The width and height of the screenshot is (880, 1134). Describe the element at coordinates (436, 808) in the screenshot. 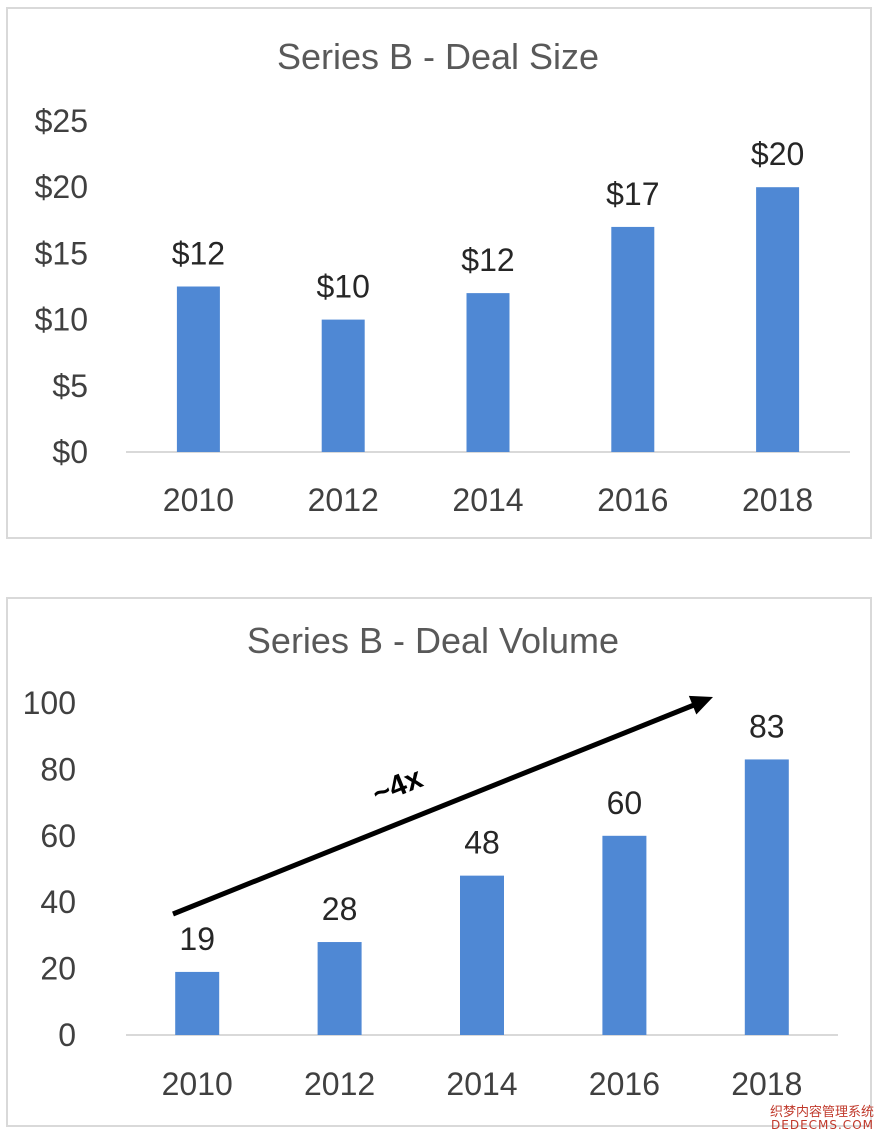

I see `trend-arrow-line` at that location.